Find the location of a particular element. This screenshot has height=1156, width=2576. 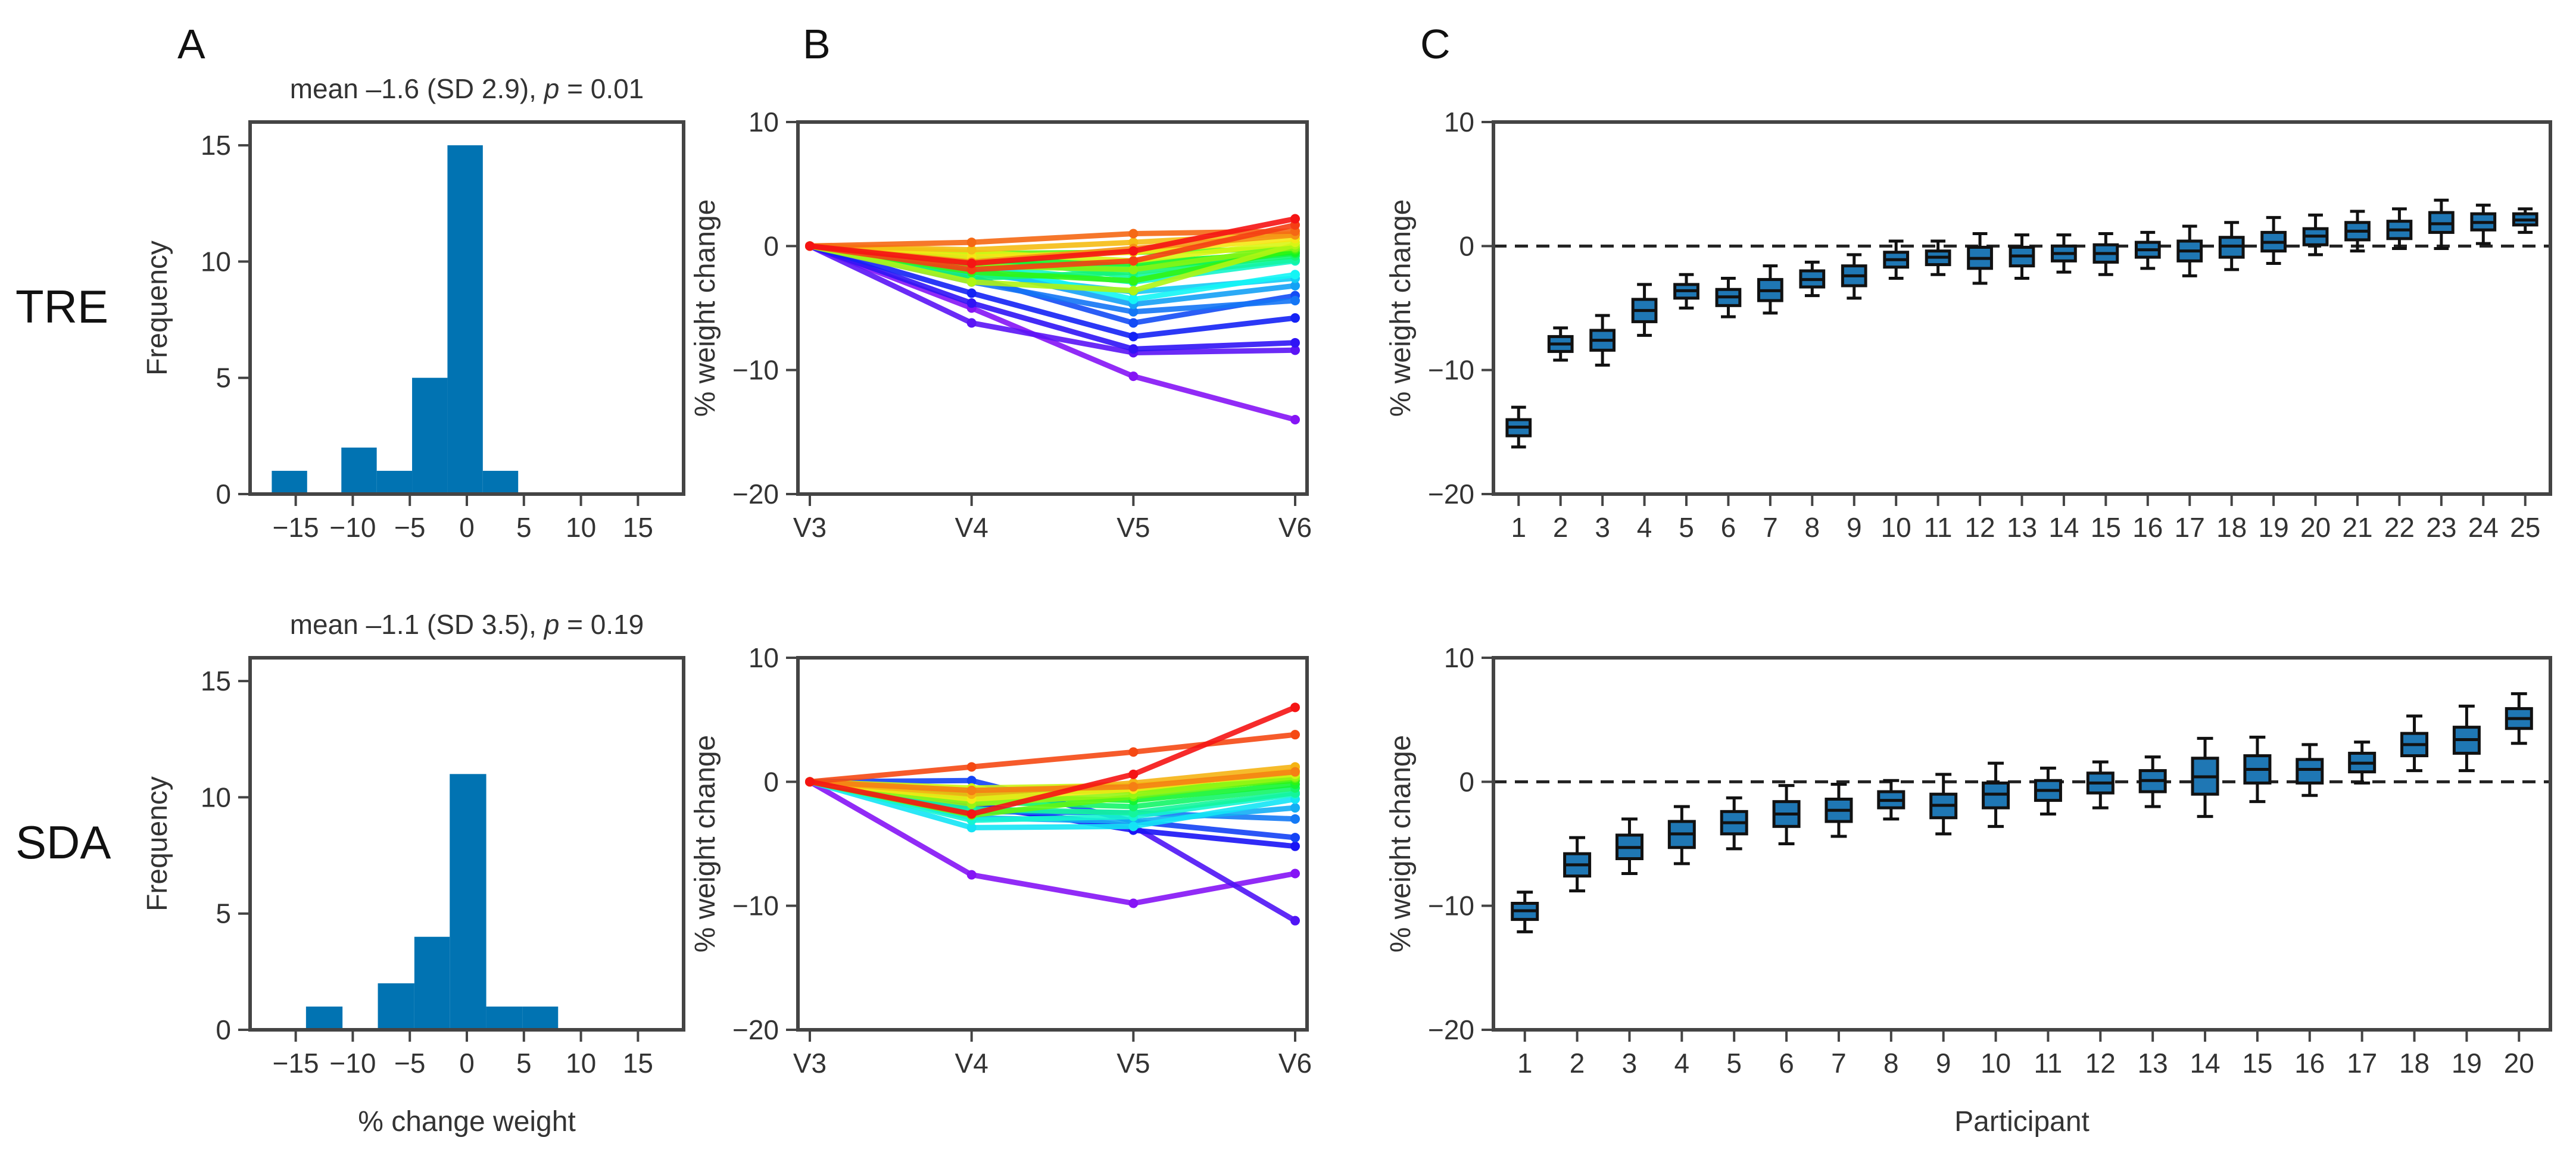

histogram-ytick-label: 15 is located at coordinates (216, 145).